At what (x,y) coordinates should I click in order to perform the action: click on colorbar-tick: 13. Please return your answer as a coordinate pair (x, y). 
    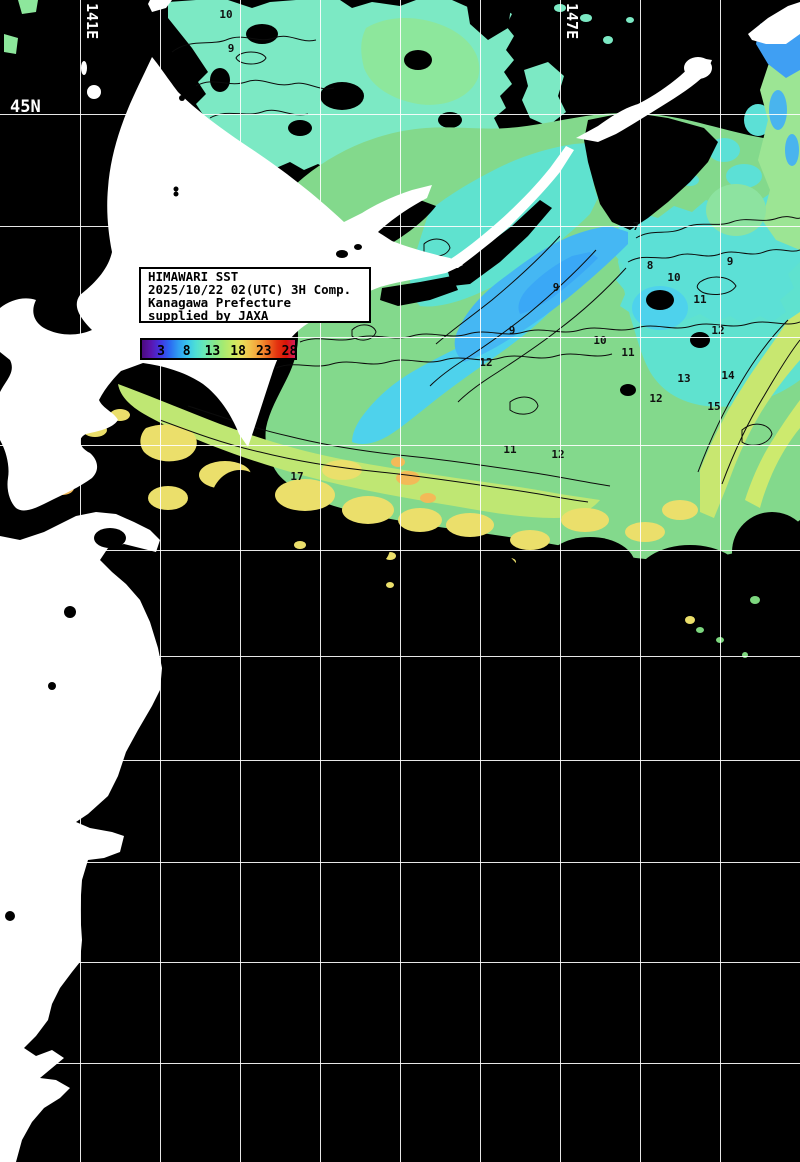
    Looking at the image, I should click on (213, 351).